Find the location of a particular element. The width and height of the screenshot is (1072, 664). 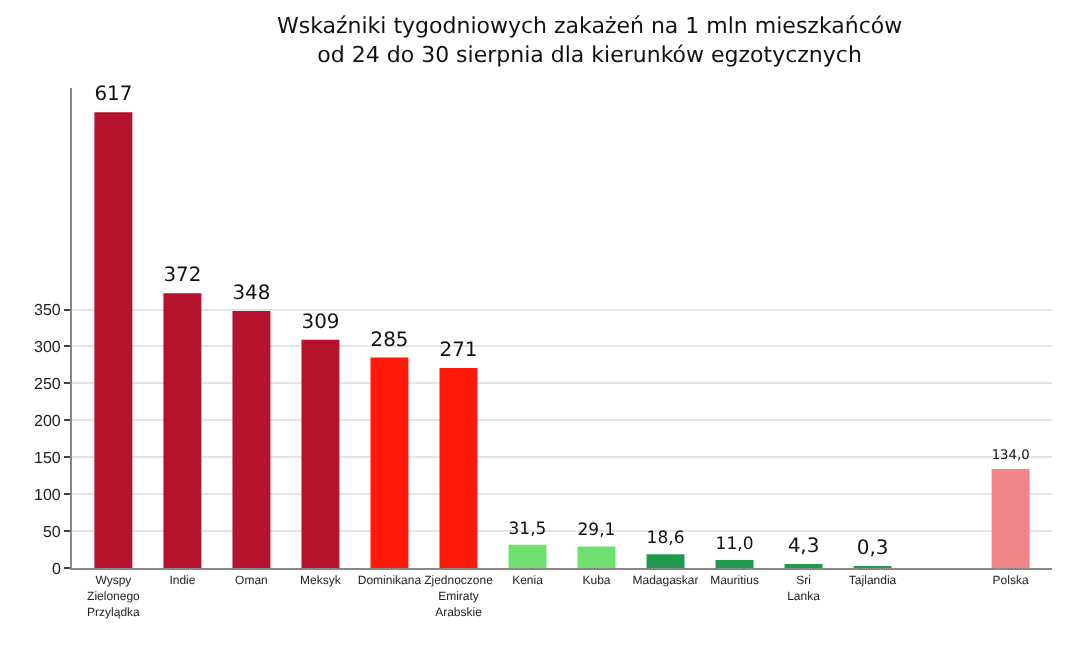

data-label: 348 is located at coordinates (251, 294).